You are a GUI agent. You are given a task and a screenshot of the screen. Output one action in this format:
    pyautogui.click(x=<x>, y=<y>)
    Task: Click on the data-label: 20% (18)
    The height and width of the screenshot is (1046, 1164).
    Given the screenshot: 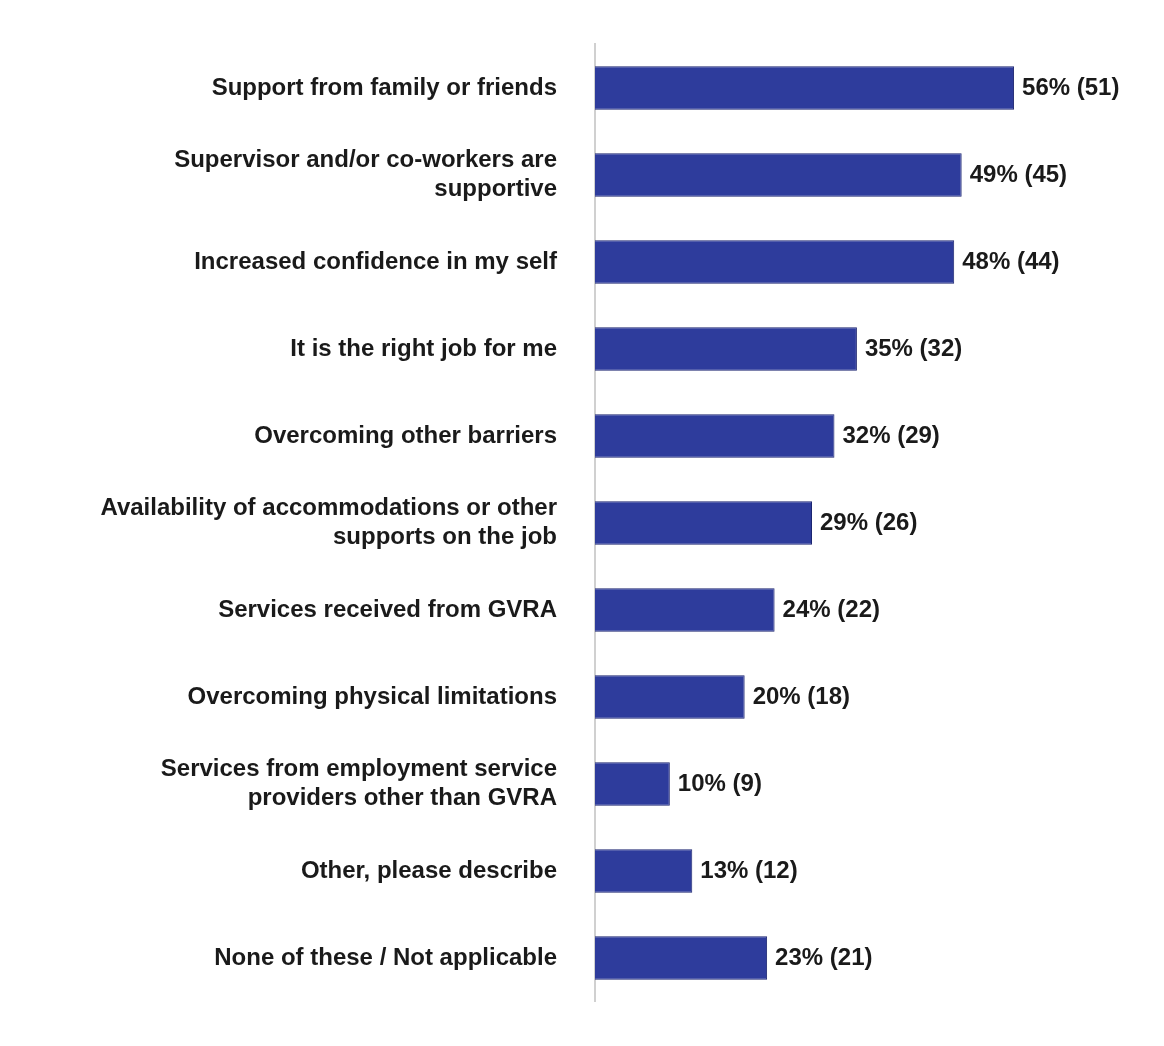 What is the action you would take?
    pyautogui.click(x=801, y=695)
    